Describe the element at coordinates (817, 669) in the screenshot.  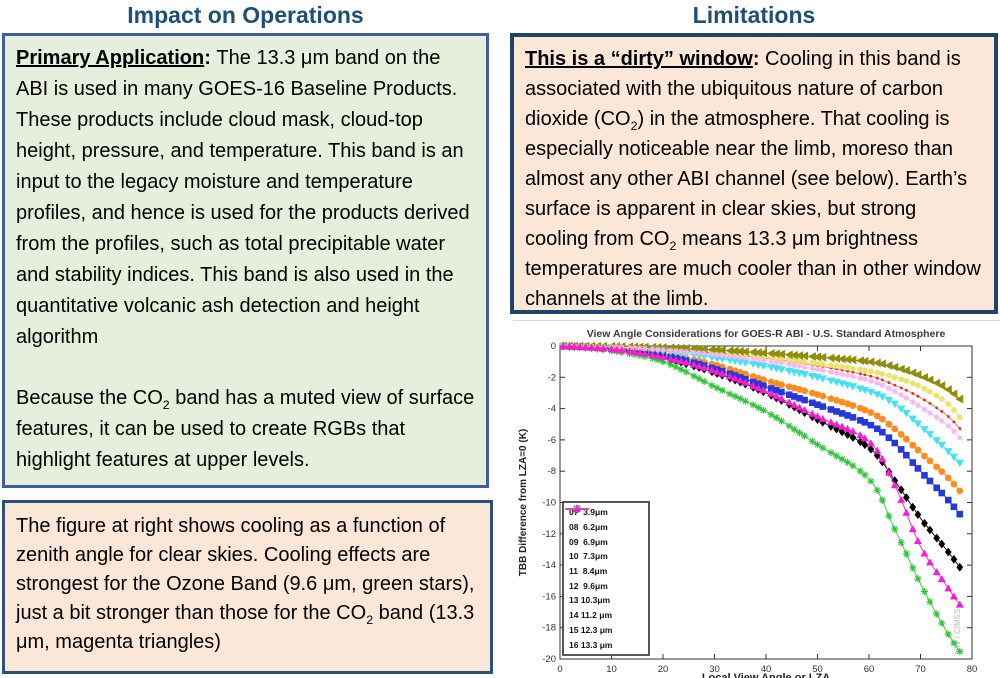
I see `x-tick-label: 50` at that location.